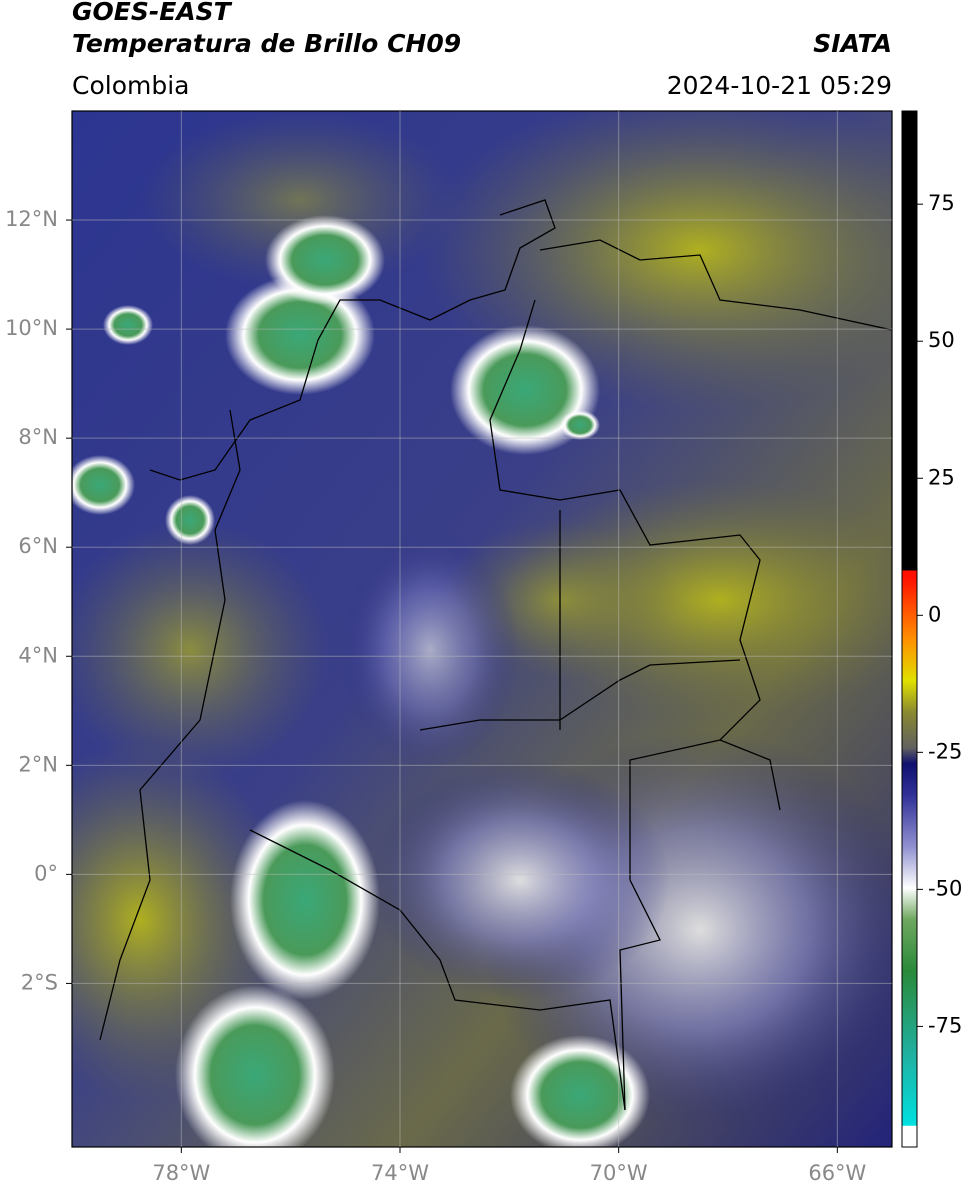  Describe the element at coordinates (941, 477) in the screenshot. I see `colorbar-tick-label: 25` at that location.